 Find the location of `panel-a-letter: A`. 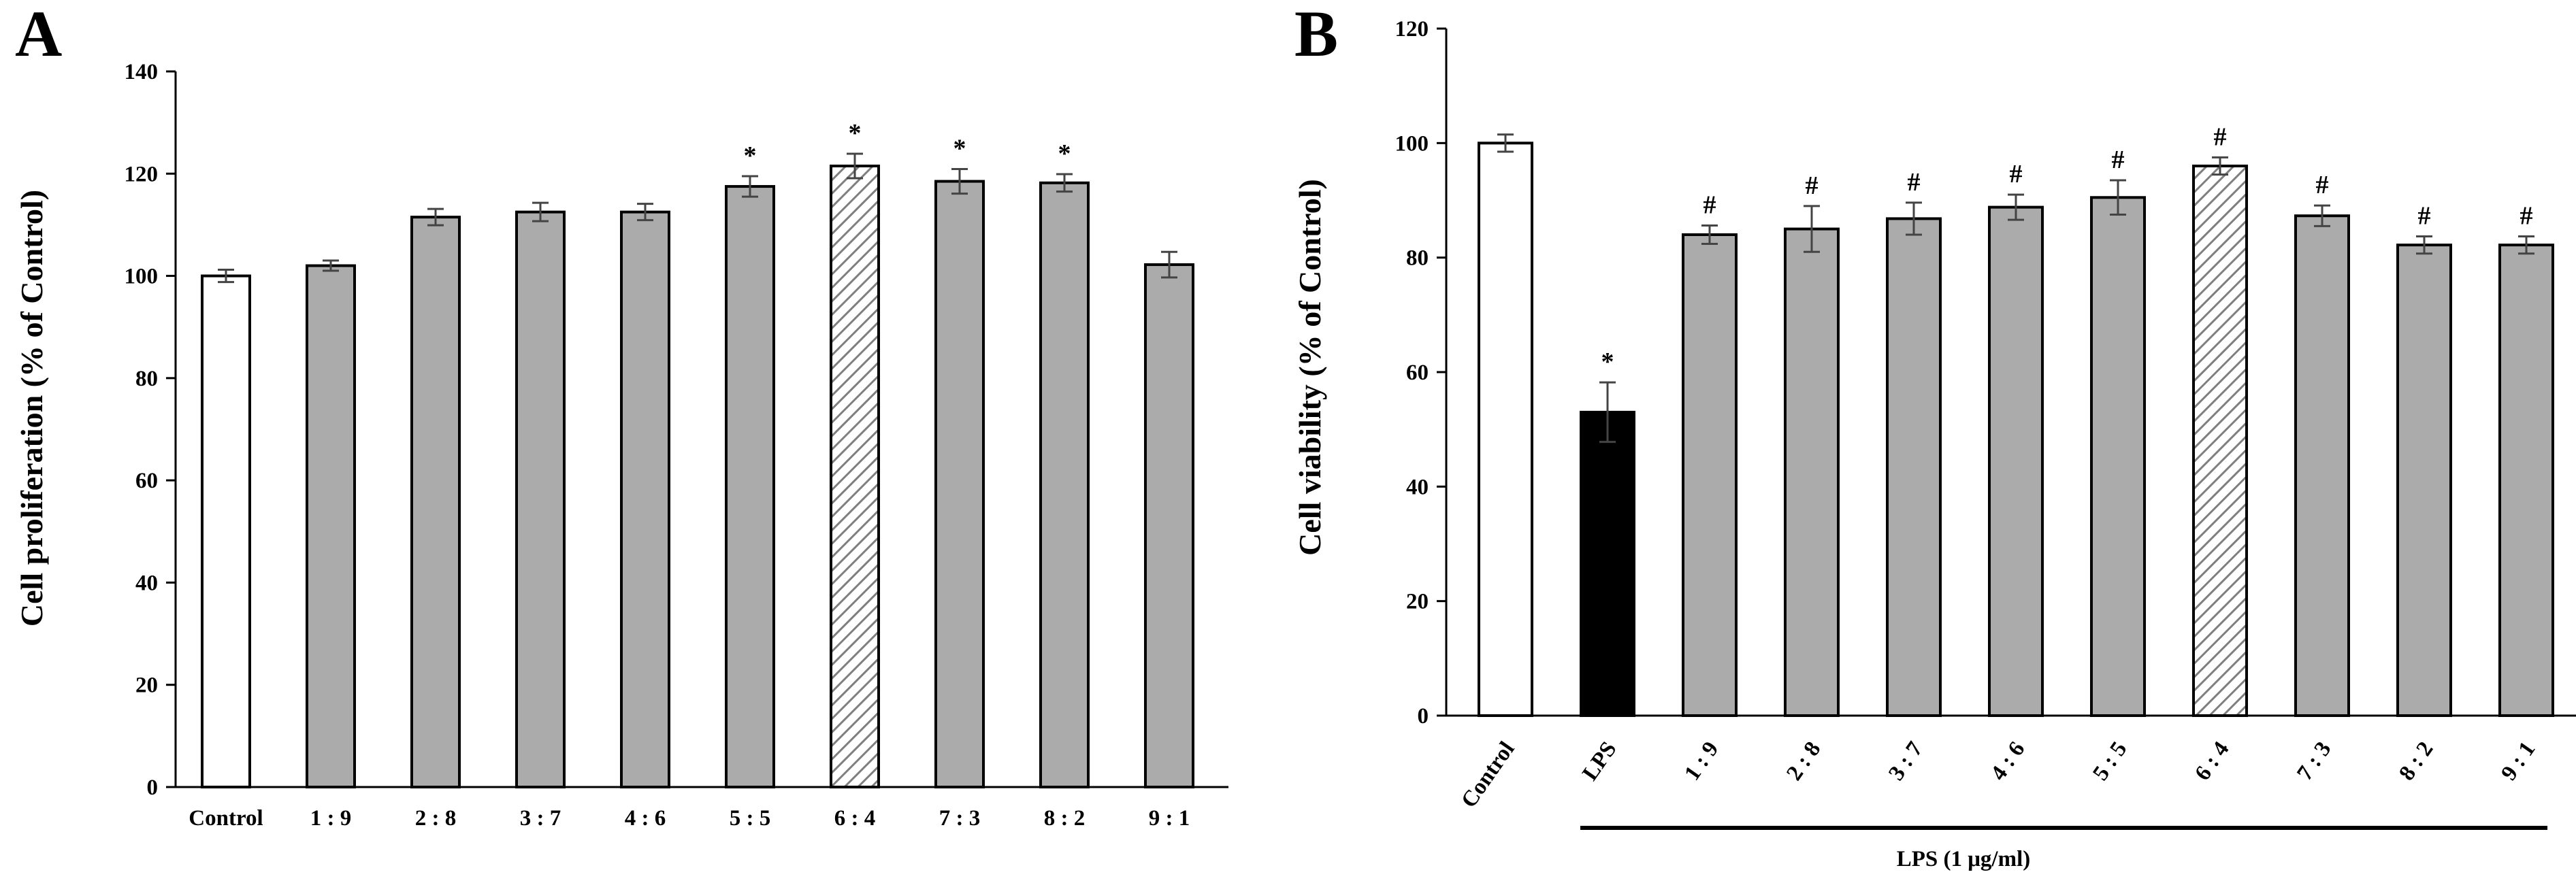

panel-a-letter: A is located at coordinates (38, 35).